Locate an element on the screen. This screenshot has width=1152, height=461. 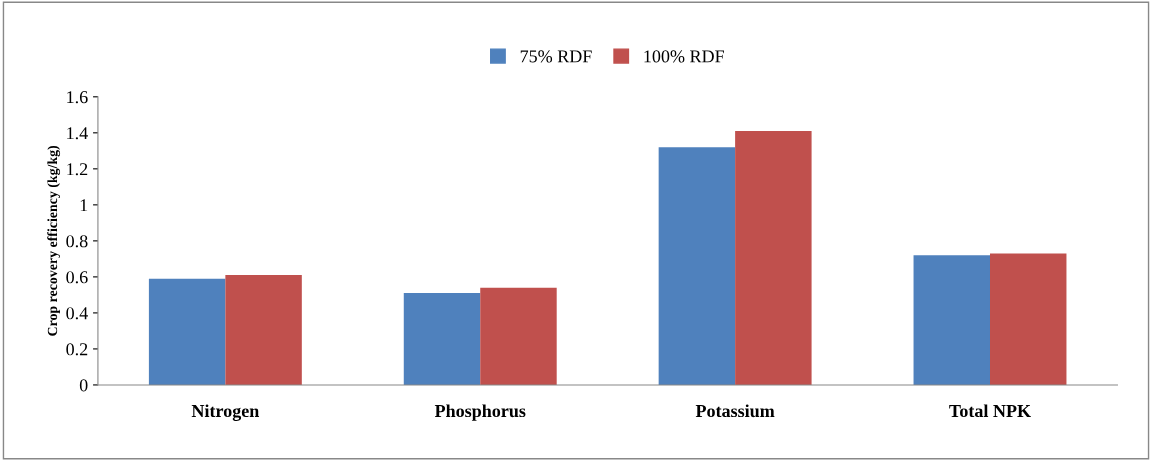
y-tick-label: 1.2 is located at coordinates (77, 169).